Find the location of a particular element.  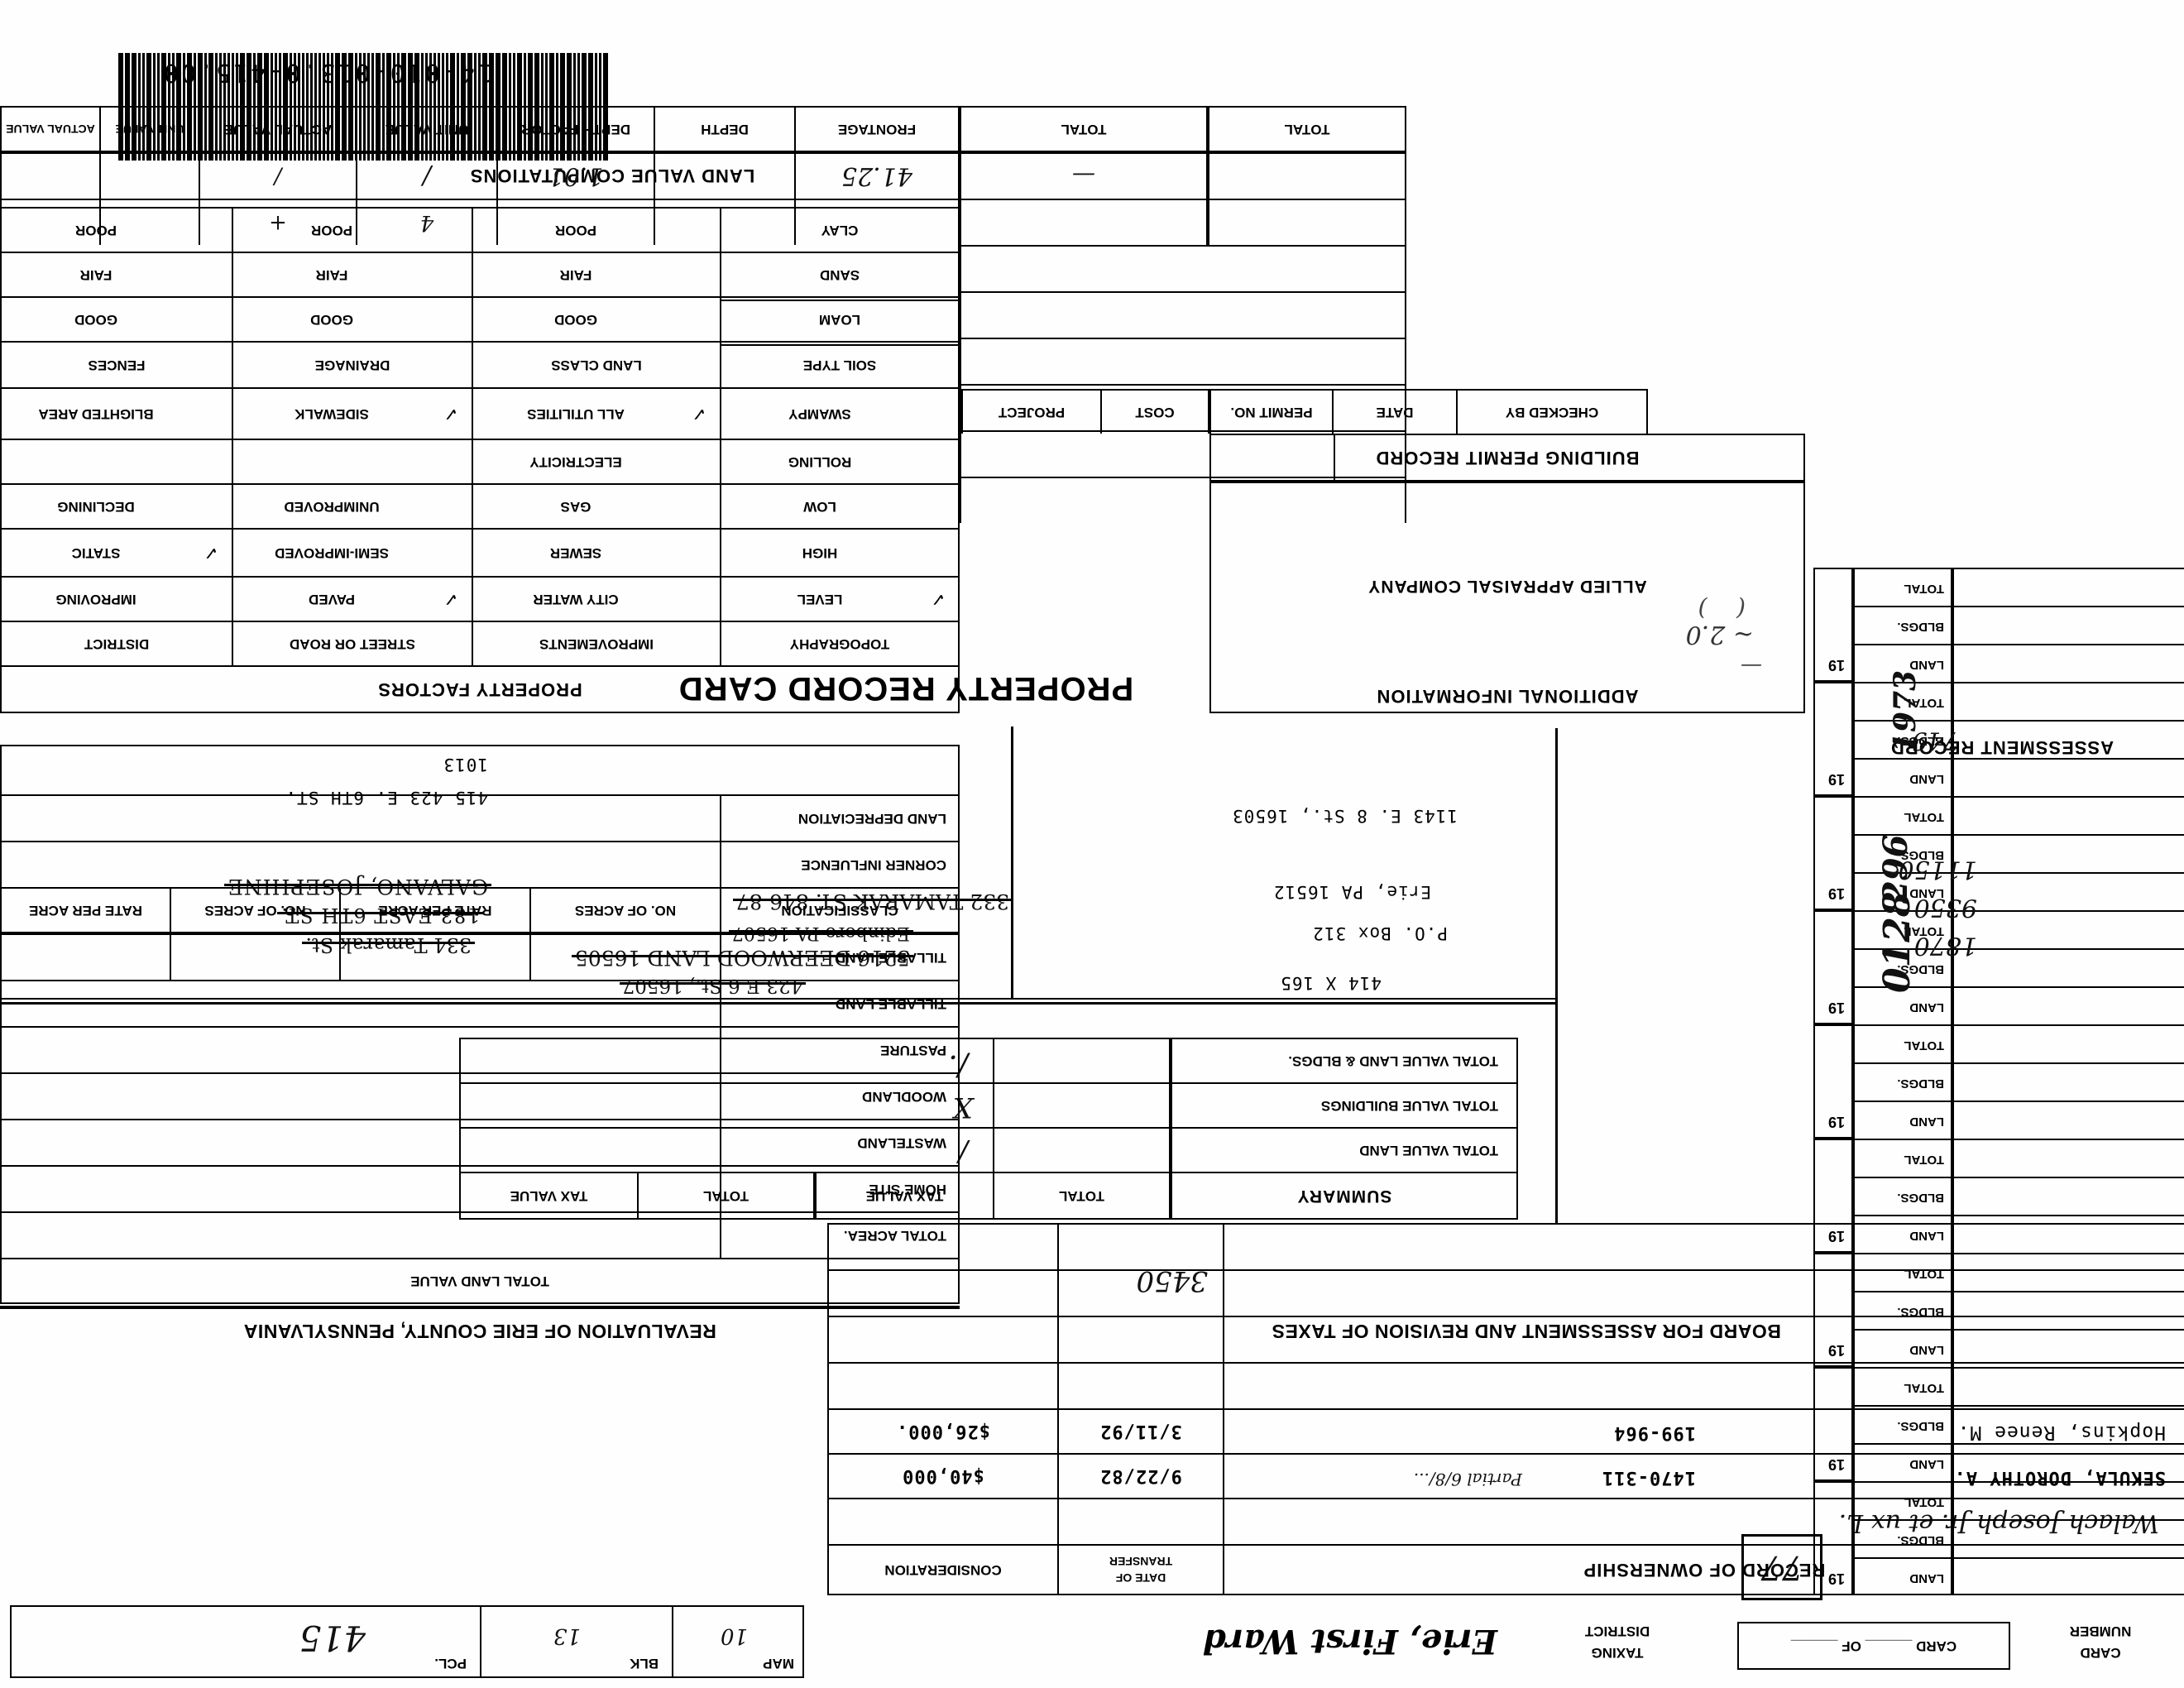

divider is located at coordinates (480, 1307).